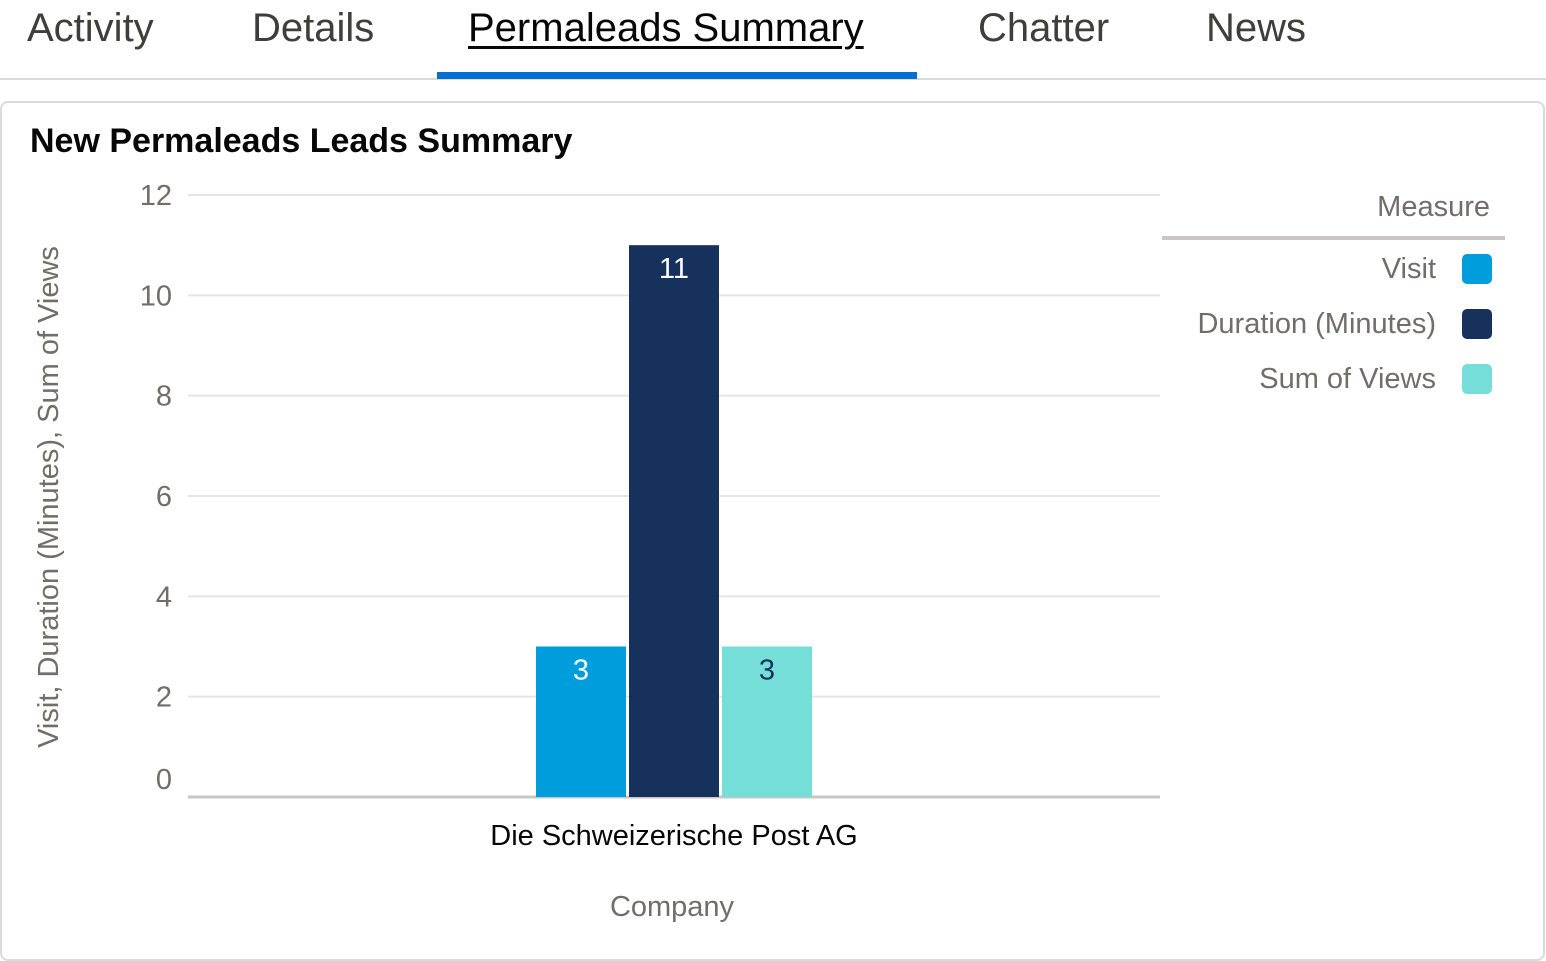  Describe the element at coordinates (313, 28) in the screenshot. I see `tab-details: Details` at that location.